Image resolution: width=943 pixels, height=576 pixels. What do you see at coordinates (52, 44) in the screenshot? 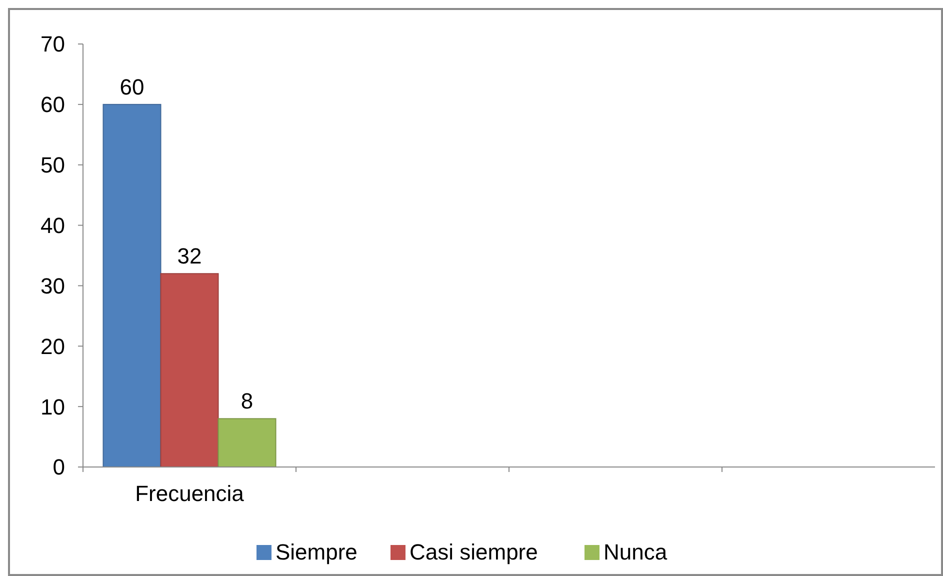
I see `y-tick-label: 70` at bounding box center [52, 44].